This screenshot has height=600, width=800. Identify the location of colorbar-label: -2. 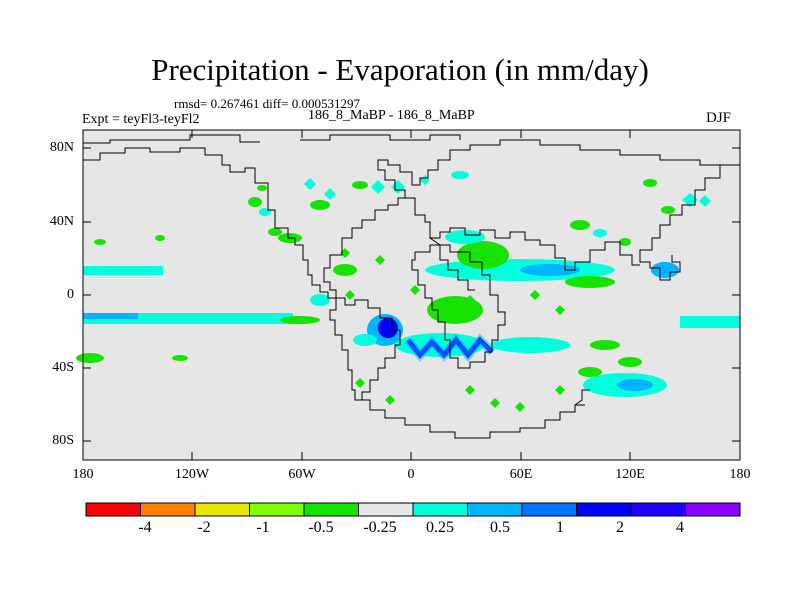
(204, 527).